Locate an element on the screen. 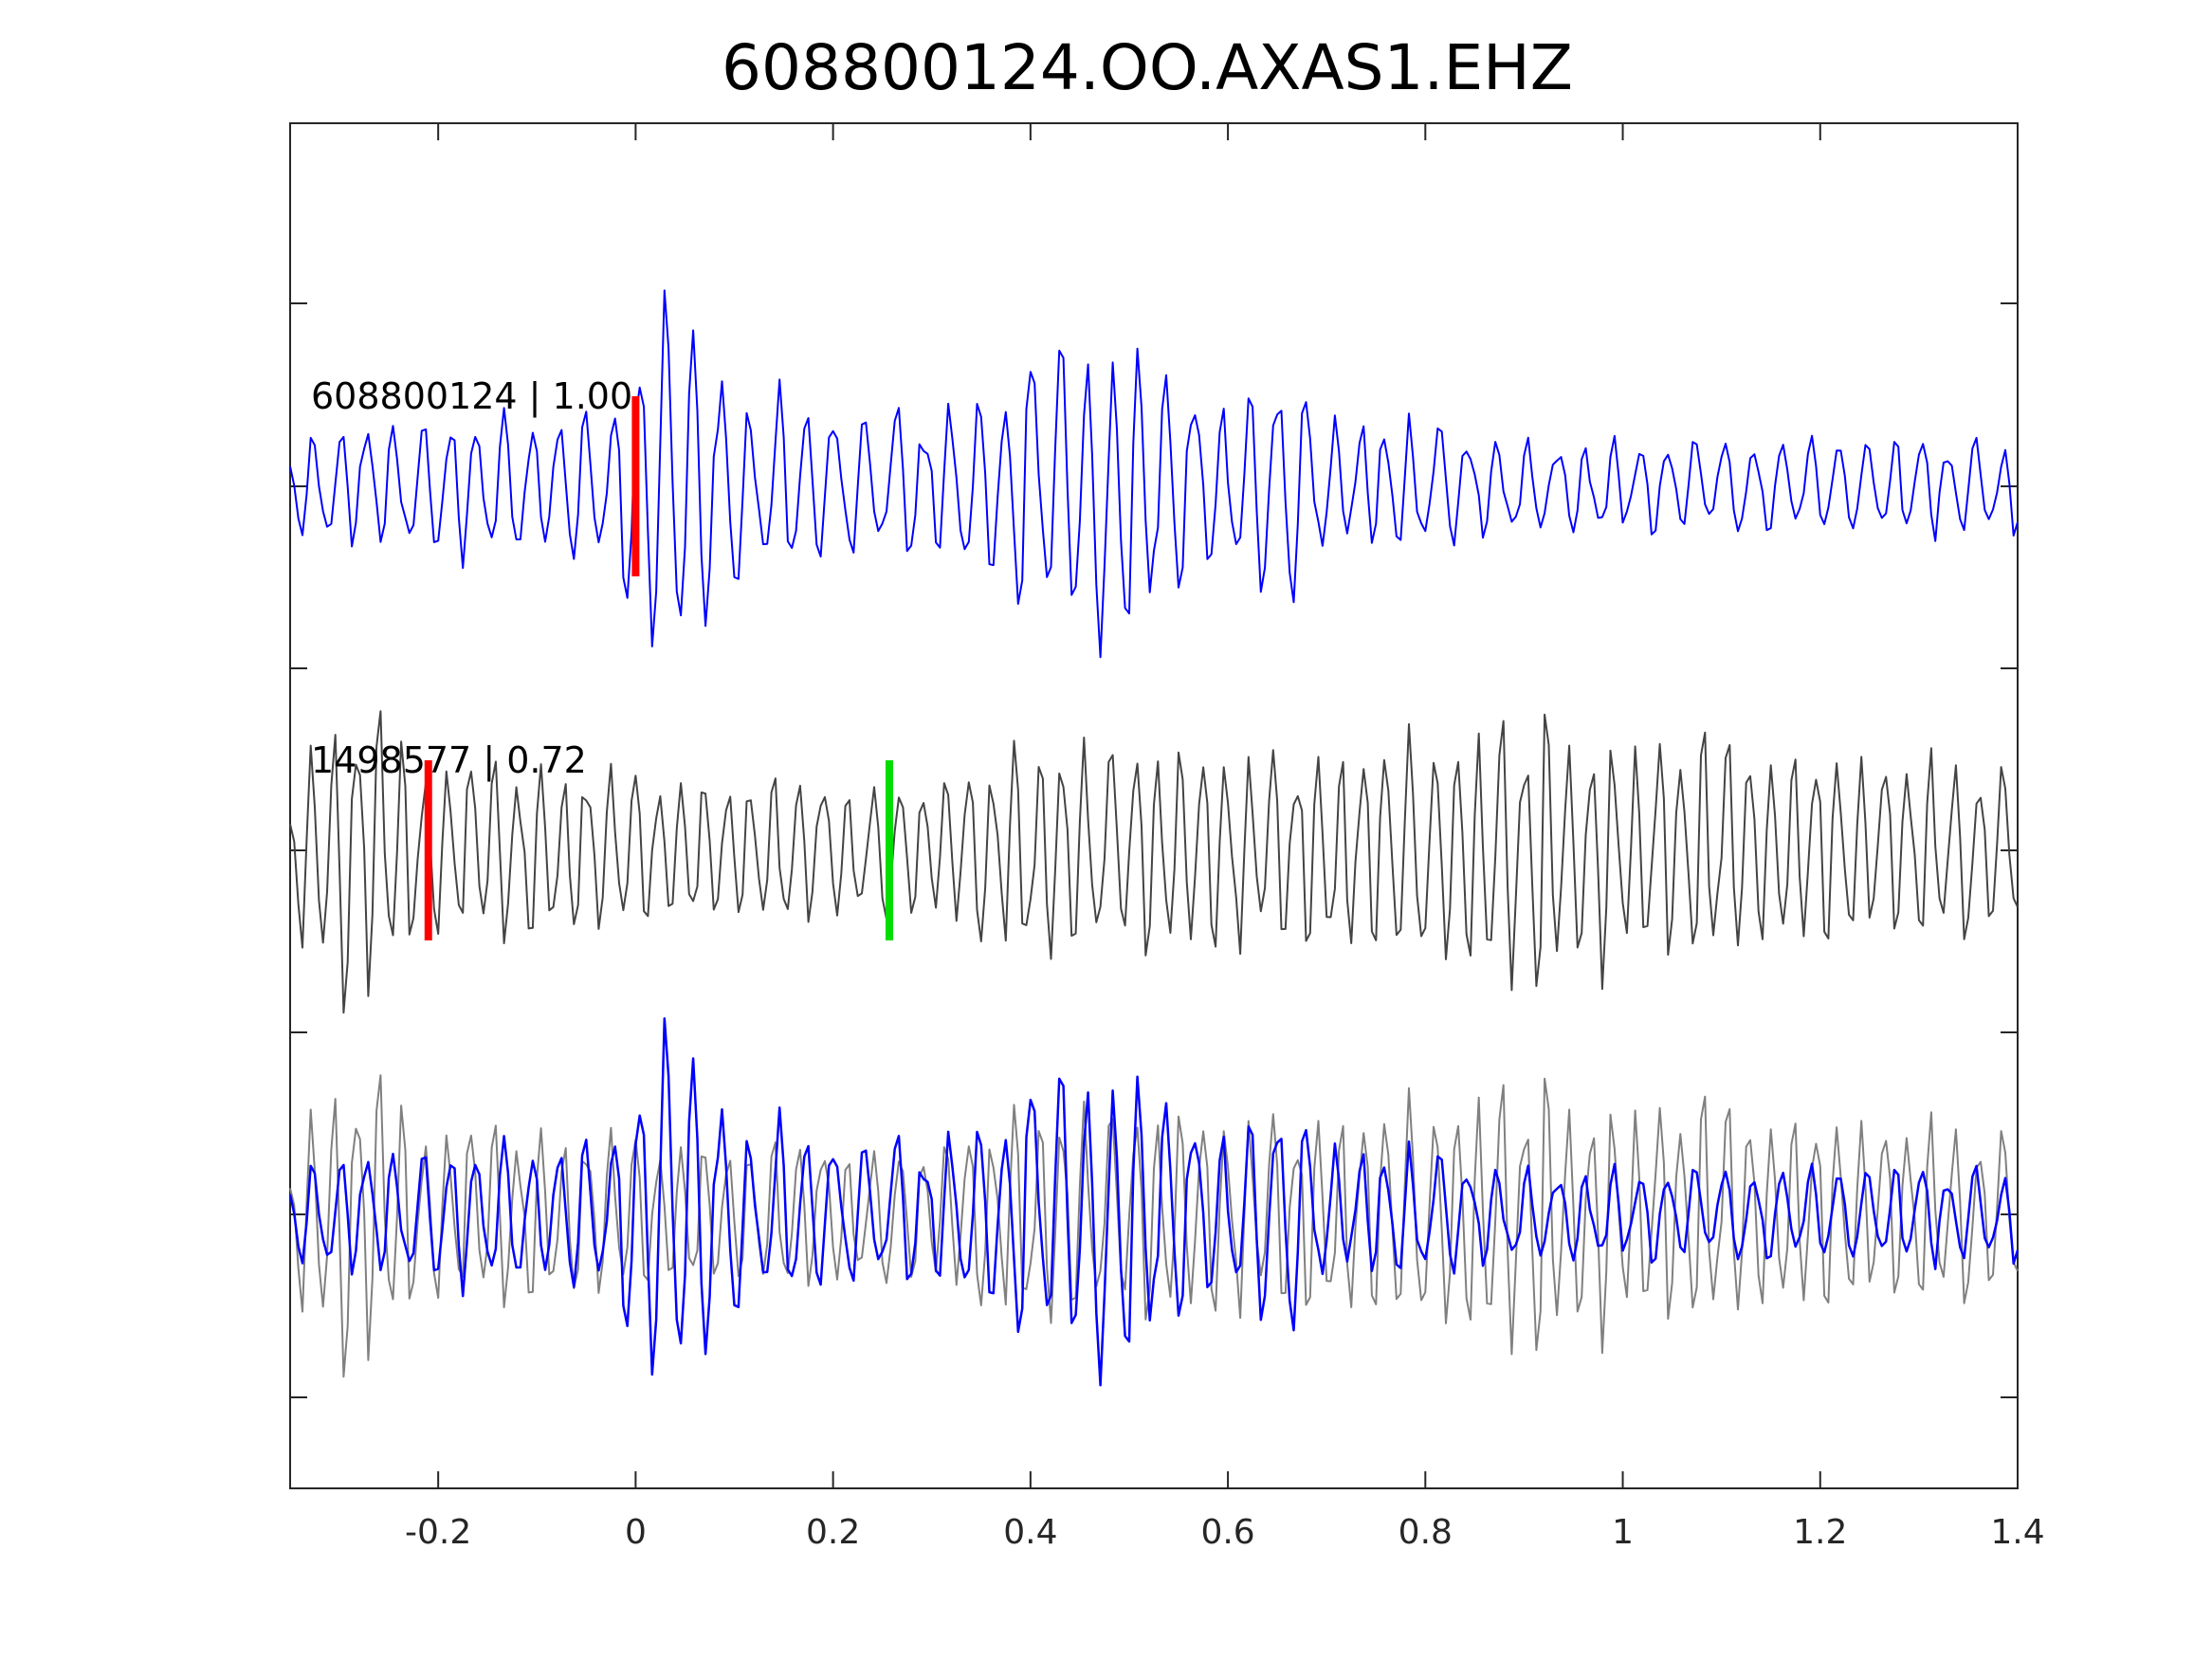 This screenshot has height=1659, width=2212. x-tick-label: 1.4 is located at coordinates (2017, 1532).